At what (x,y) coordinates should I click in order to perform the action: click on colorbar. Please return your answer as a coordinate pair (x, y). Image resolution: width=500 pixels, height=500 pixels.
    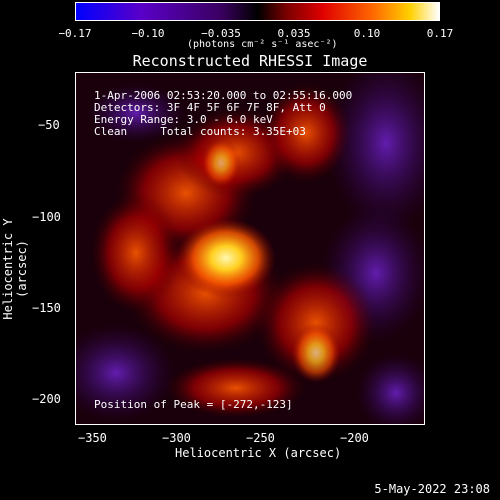
    Looking at the image, I should click on (257, 11).